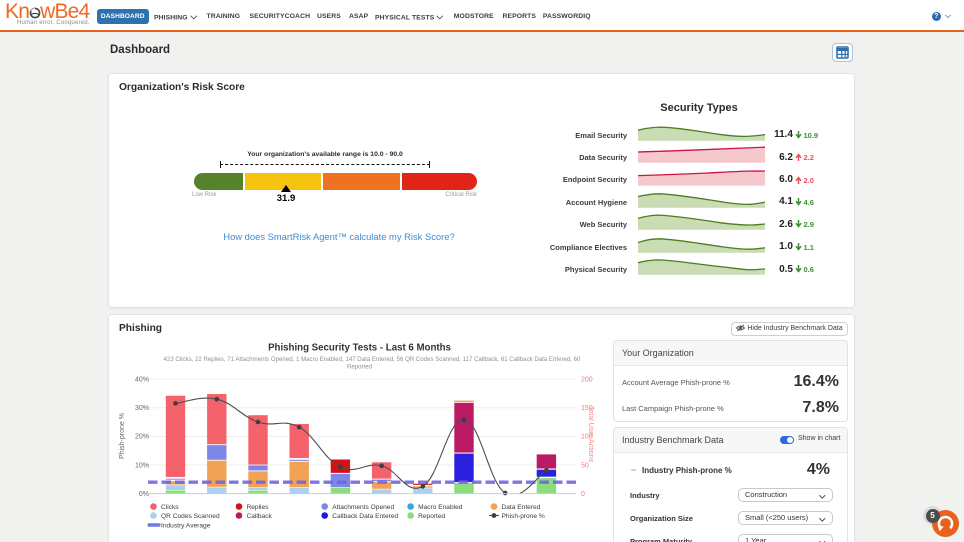 This screenshot has height=542, width=964. Describe the element at coordinates (258, 507) in the screenshot. I see `svg-text: Replies` at that location.